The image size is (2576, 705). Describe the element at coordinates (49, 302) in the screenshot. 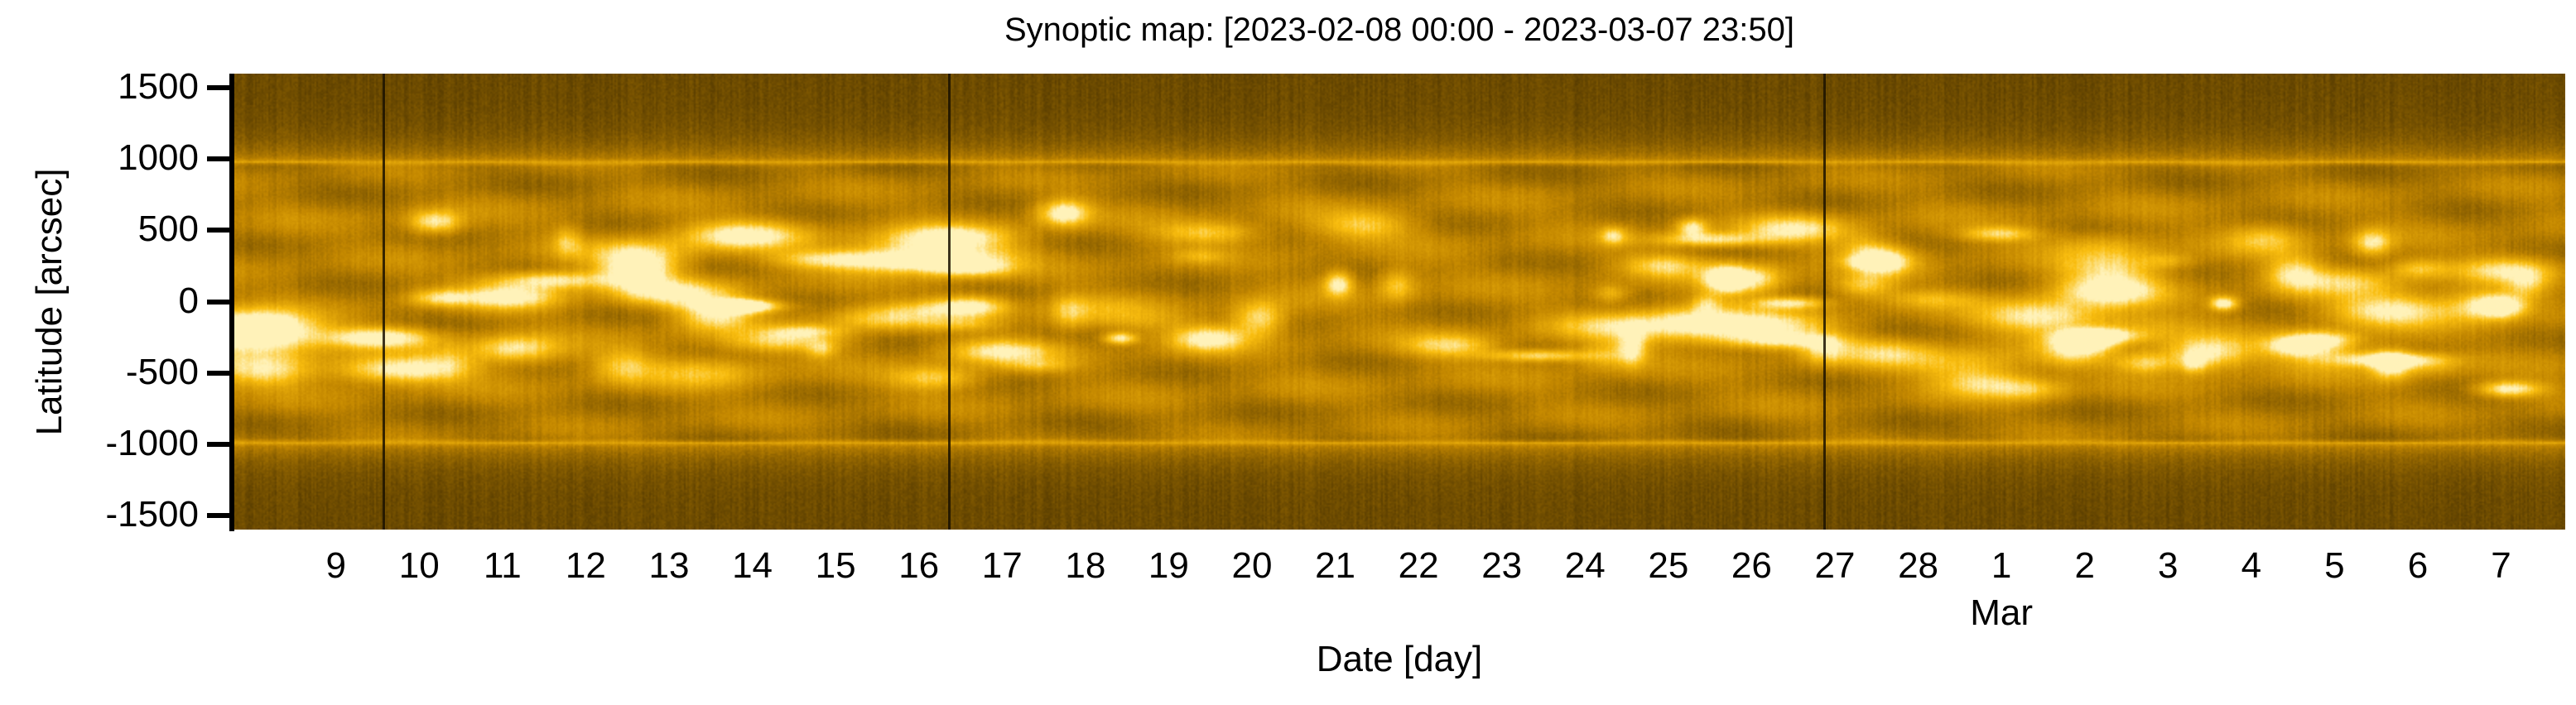

I see `y-axis-label: Latitude [arcsec]` at that location.